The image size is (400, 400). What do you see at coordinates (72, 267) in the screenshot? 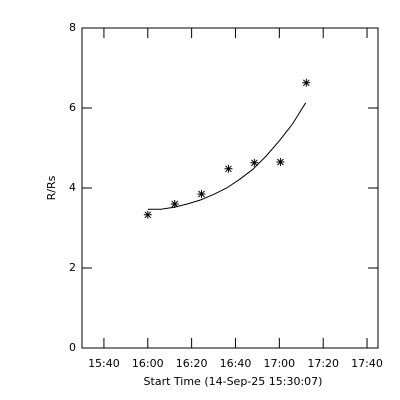
I see `y-tick-label: 2` at bounding box center [72, 267].